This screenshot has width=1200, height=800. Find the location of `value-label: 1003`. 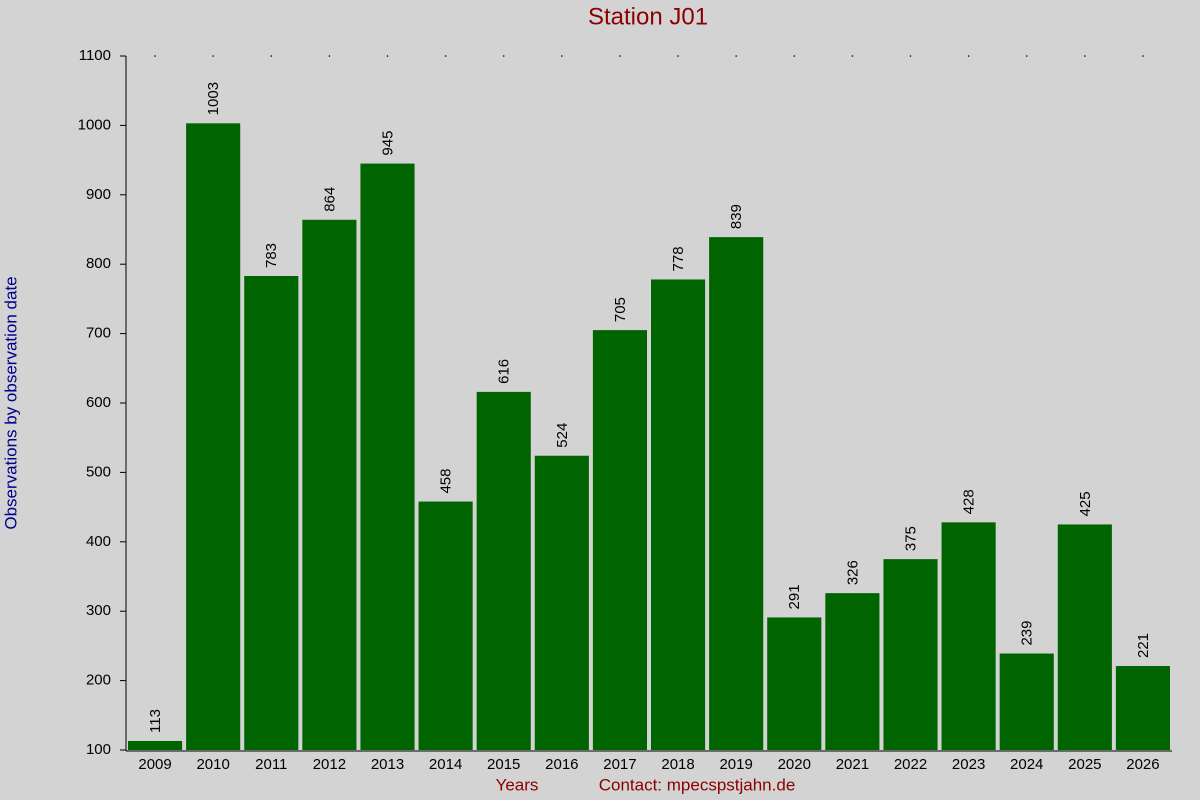

value-label: 1003 is located at coordinates (213, 98).